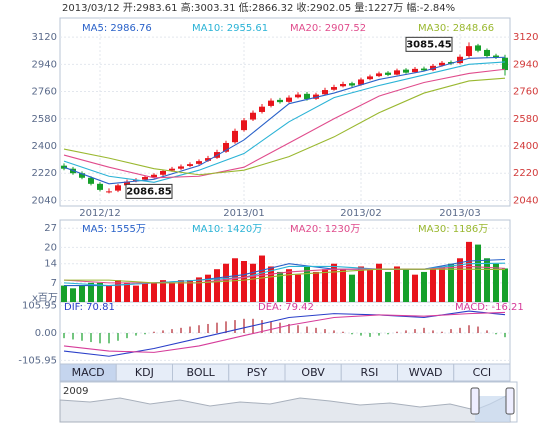 The height and width of the screenshot is (427, 539). Describe the element at coordinates (100, 213) in the screenshot. I see `x-tick-label: 2012/12` at that location.